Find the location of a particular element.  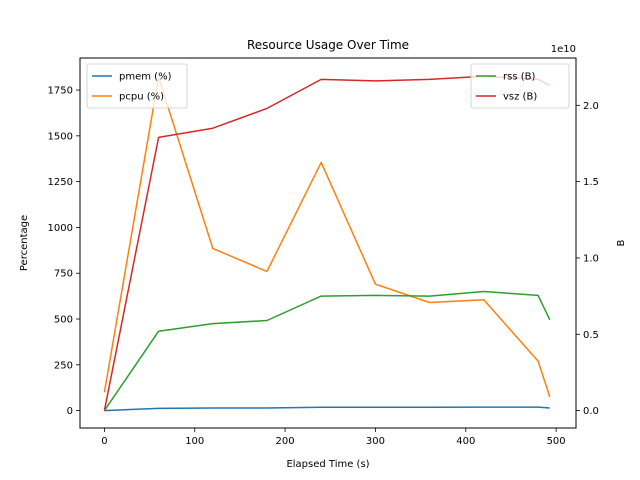

legend-label: pcpu (%) is located at coordinates (141, 97).